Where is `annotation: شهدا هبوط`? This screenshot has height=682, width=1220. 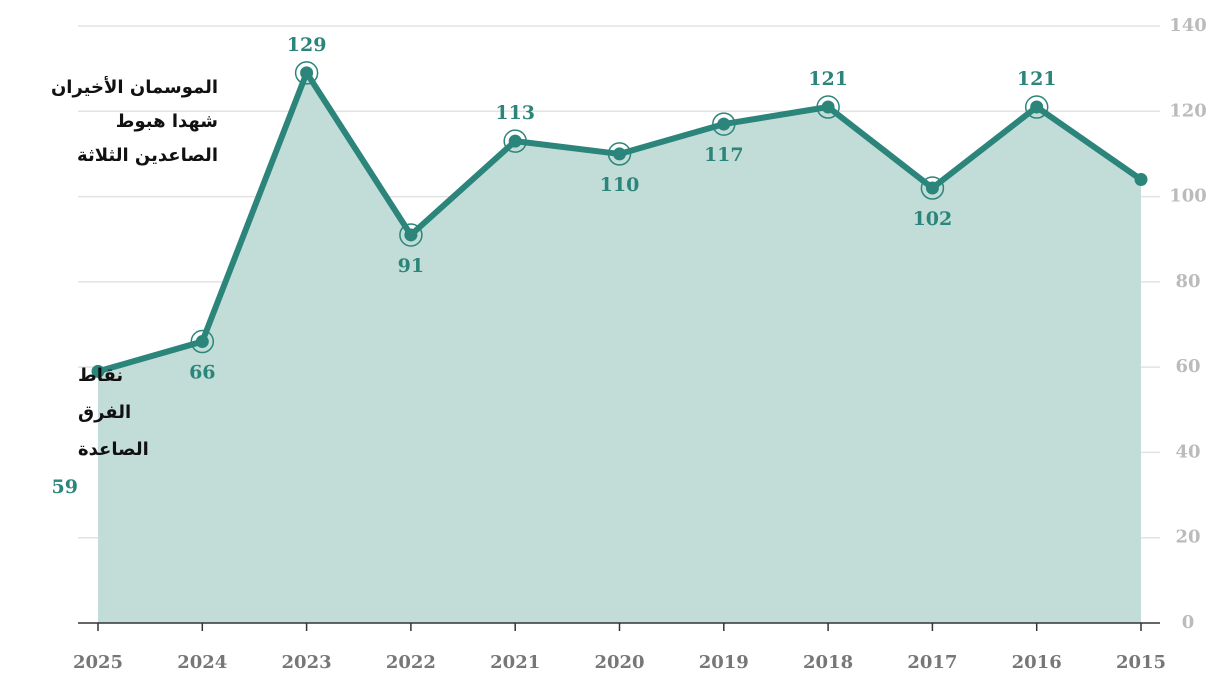
annotation: شهدا هبوط is located at coordinates (167, 121).